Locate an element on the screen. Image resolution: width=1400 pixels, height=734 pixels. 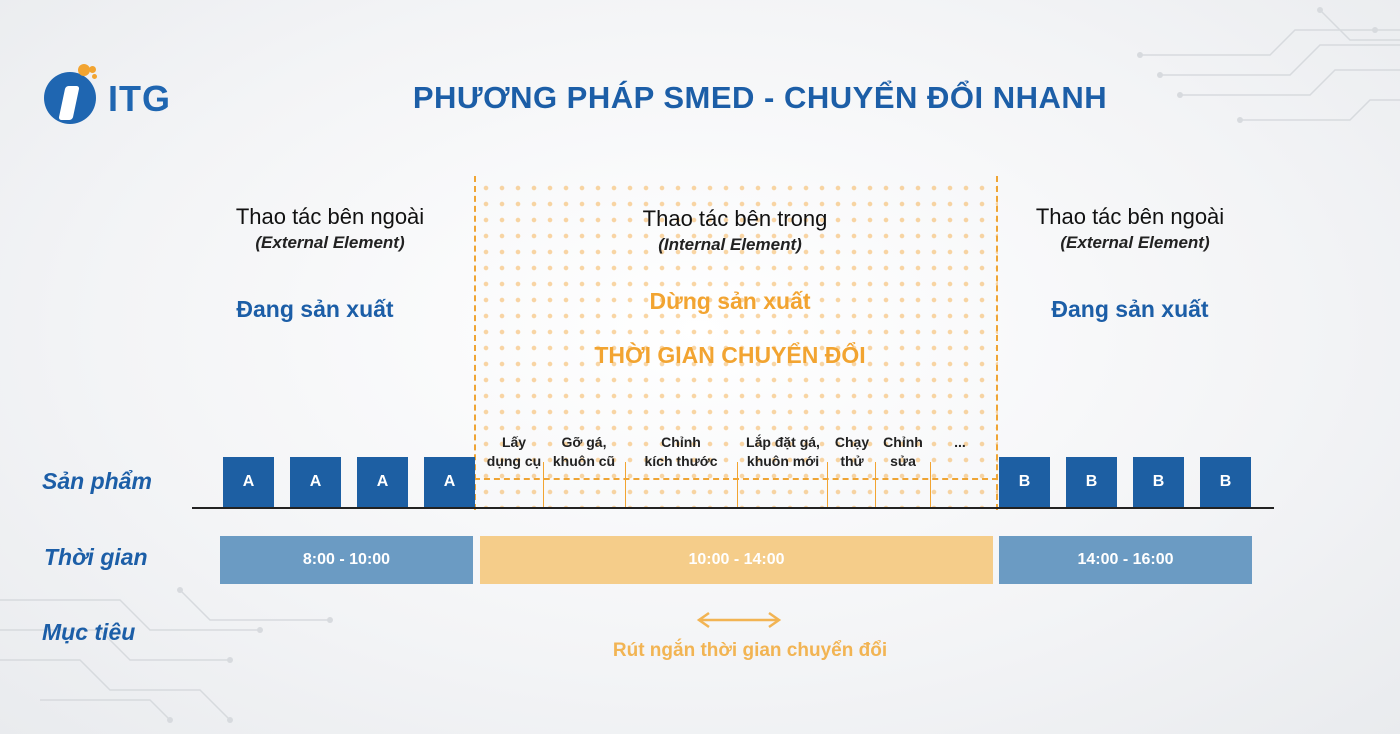
changeover-time-banner: THỜI GIAN CHUYỂN ĐỔI is located at coordinates (730, 355).